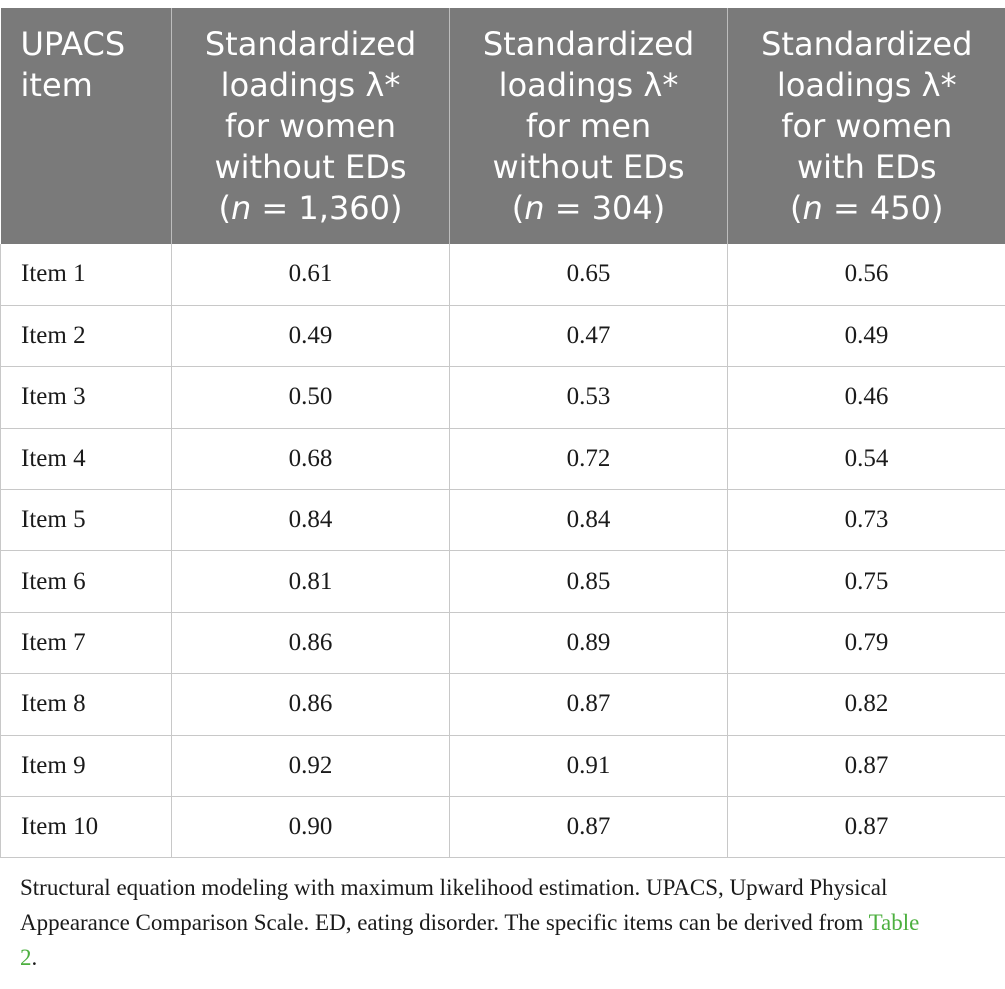 The height and width of the screenshot is (989, 1005). Describe the element at coordinates (866, 643) in the screenshot. I see `loading-women-with-eds: 0.79` at that location.